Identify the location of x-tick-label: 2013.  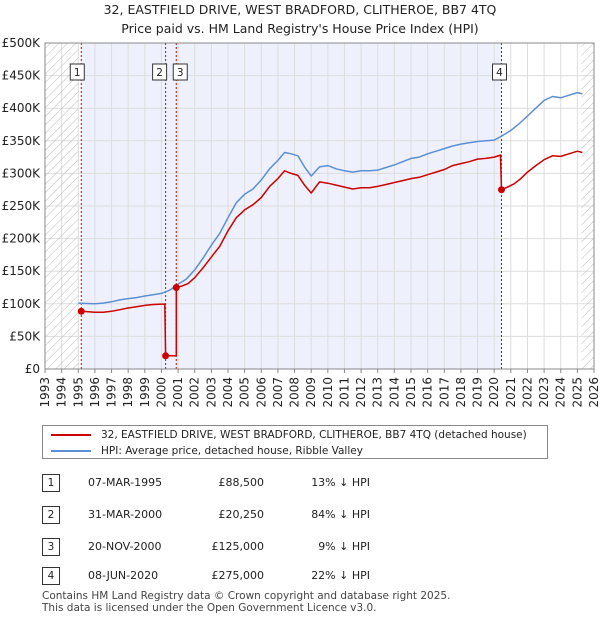
(378, 392).